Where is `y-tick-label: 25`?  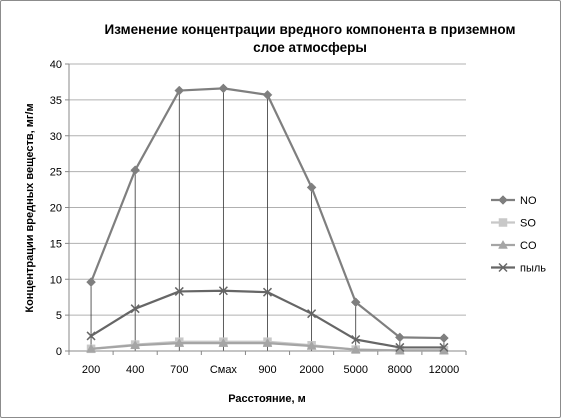 y-tick-label: 25 is located at coordinates (56, 173).